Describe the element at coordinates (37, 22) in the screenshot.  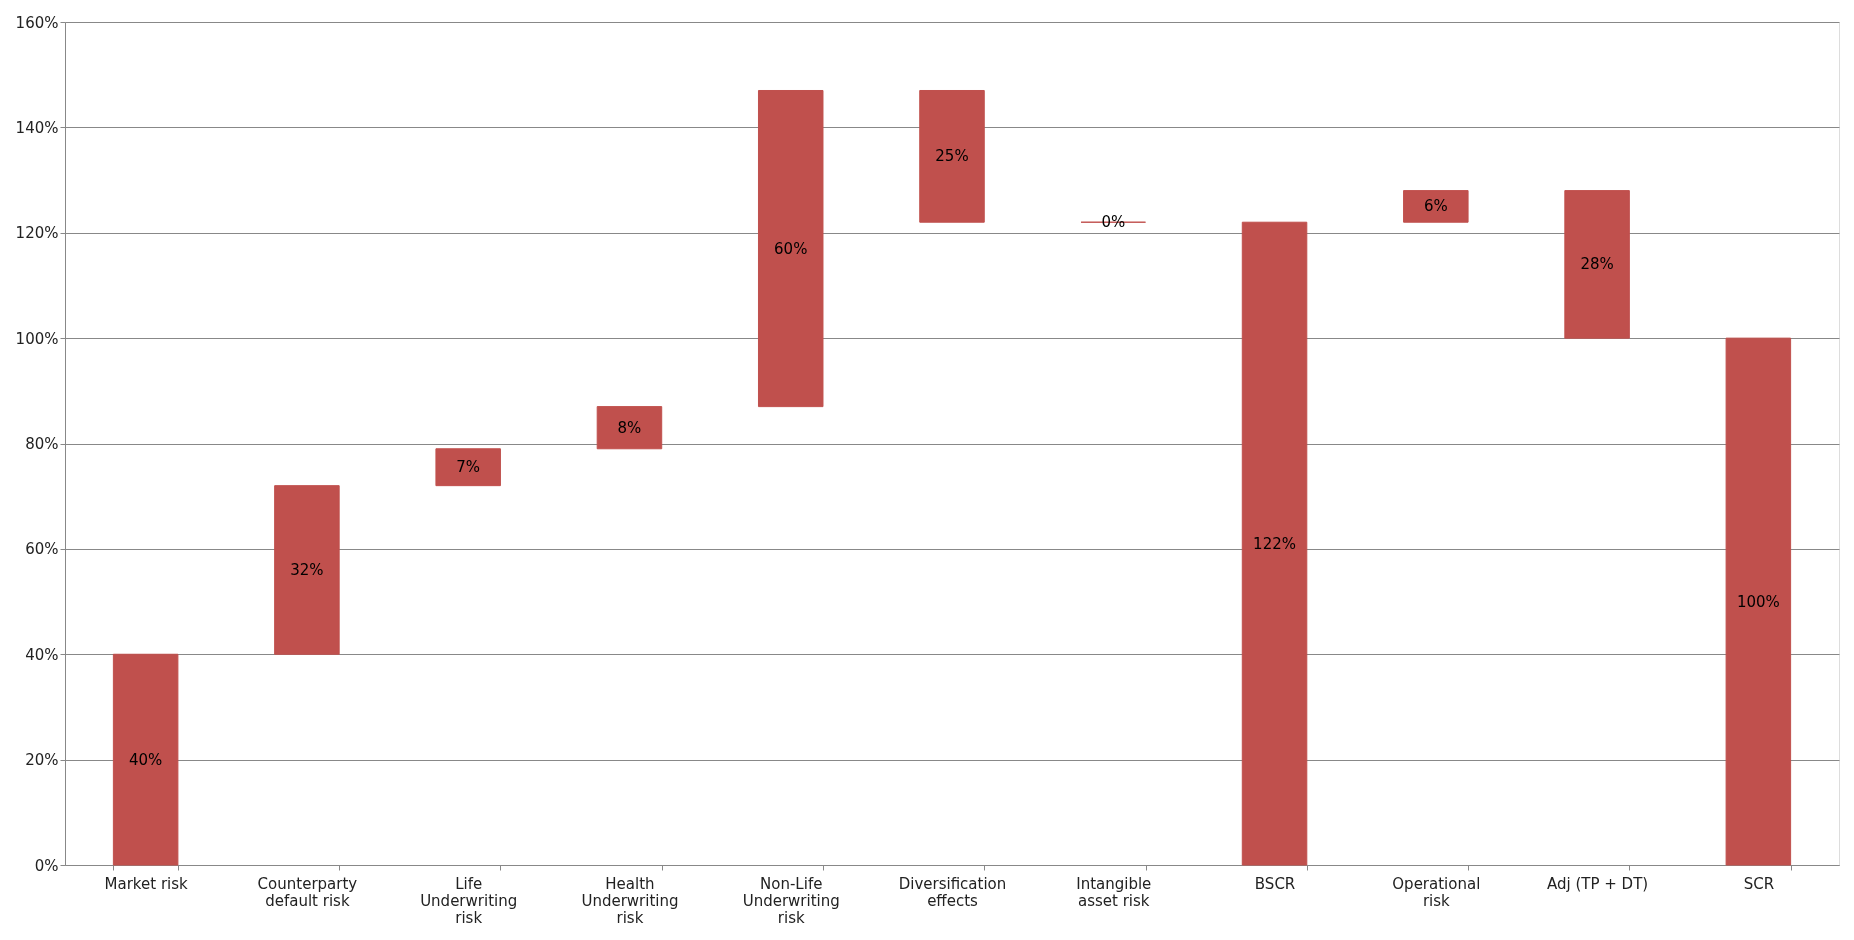
I see `y-tick-label: 160%` at that location.